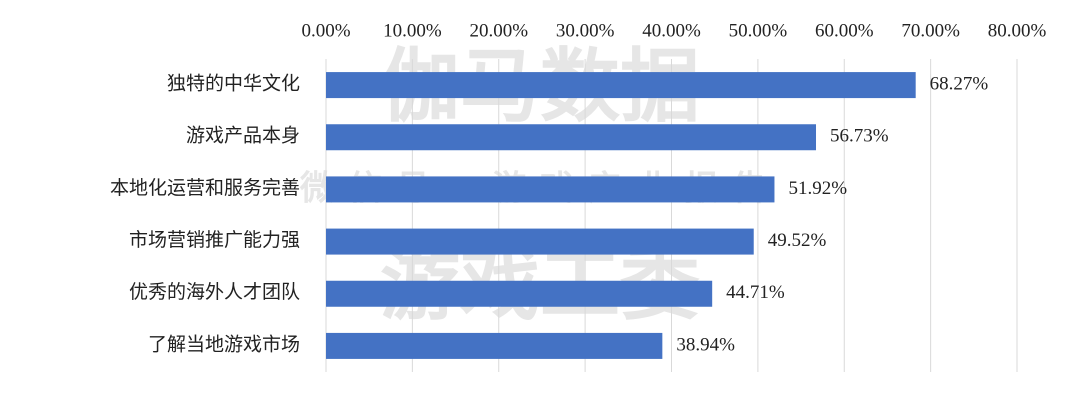 This screenshot has height=402, width=1080. What do you see at coordinates (959, 83) in the screenshot?
I see `value-label: 68.27%` at bounding box center [959, 83].